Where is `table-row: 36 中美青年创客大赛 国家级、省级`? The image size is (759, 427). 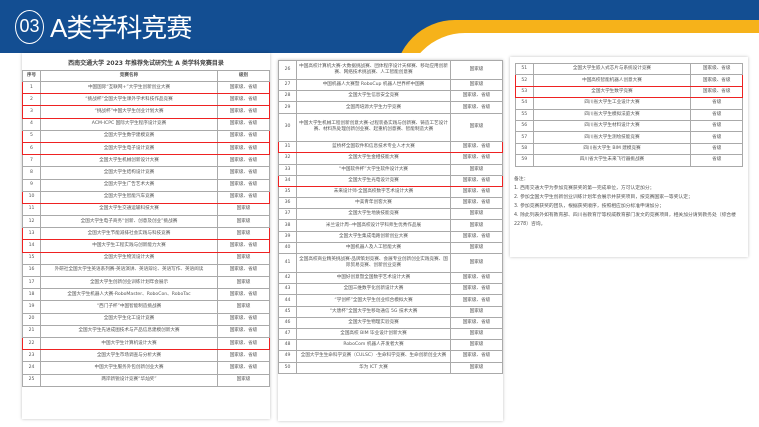
table-row: 36 中美青年创客大赛 国家级、省级 is located at coordinates (390, 203).